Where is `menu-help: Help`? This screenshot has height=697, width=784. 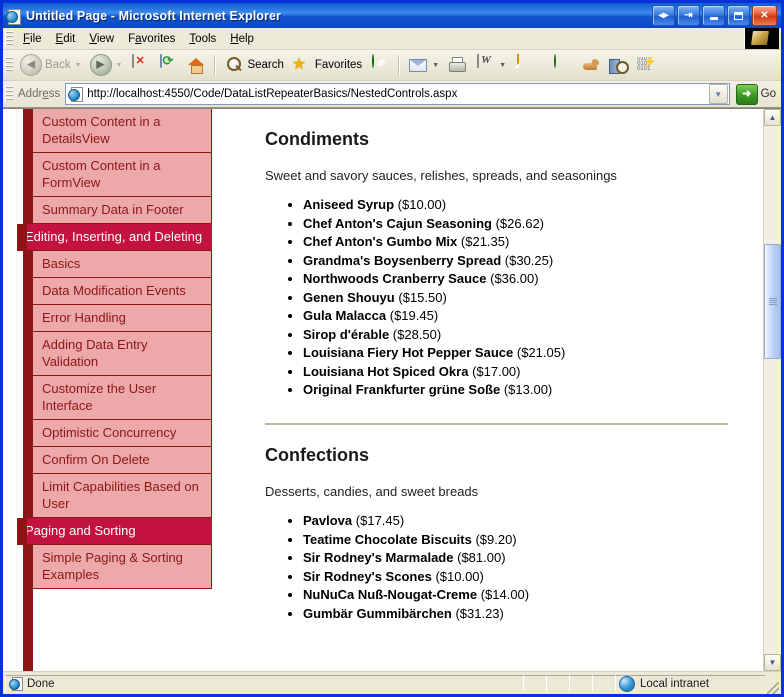
menu-help: Help is located at coordinates (242, 38).